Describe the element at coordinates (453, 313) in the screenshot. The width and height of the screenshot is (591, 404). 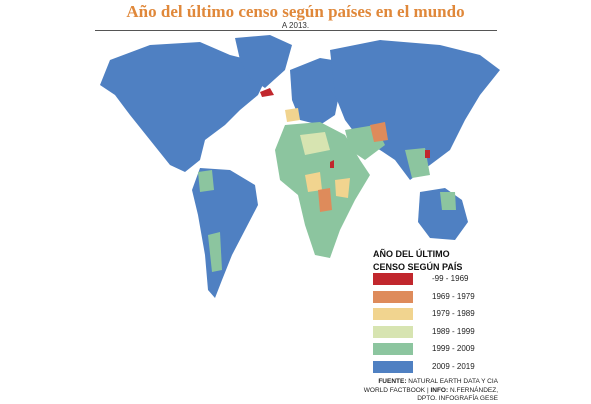
I see `legend-label: 1979 - 1989` at that location.